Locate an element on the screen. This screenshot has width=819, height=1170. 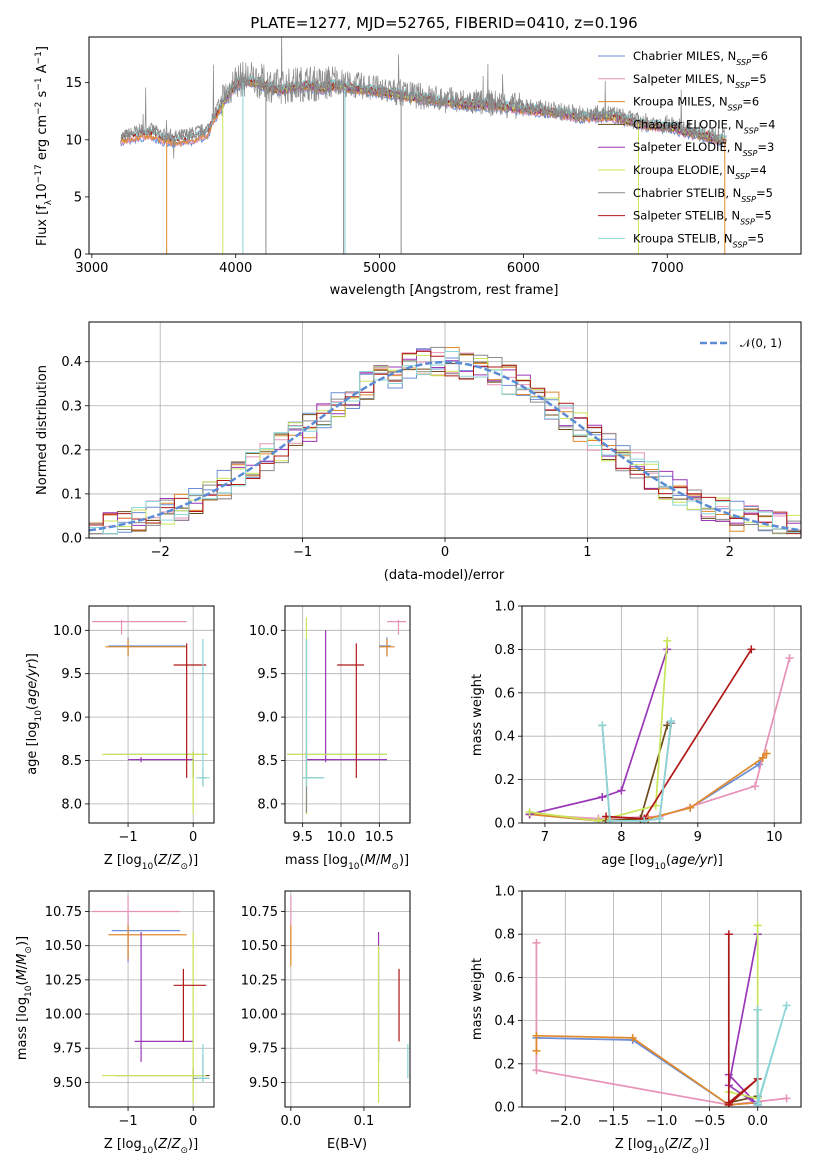
weight-line-chabrier-miles is located at coordinates (646, 789).